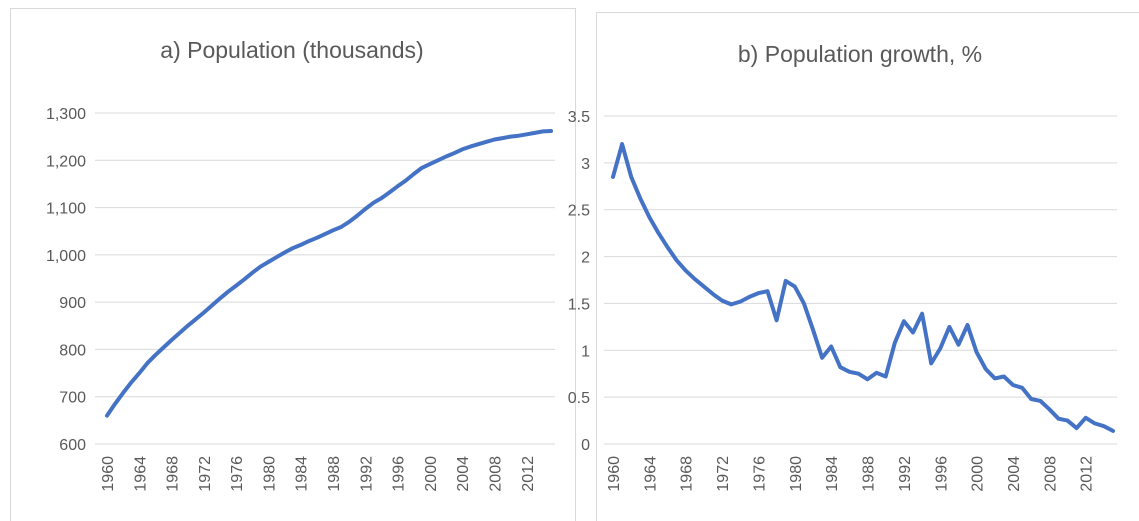 Image resolution: width=1139 pixels, height=521 pixels. I want to click on y-tick-label: 2, so click(585, 258).